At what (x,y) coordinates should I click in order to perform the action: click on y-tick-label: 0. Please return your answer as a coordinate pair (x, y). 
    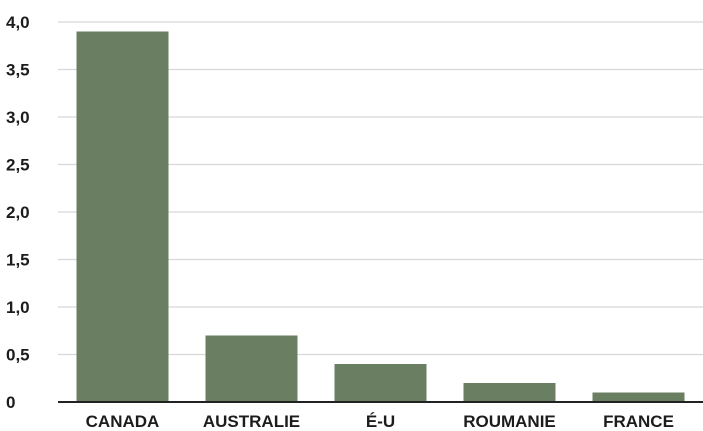
    Looking at the image, I should click on (10, 402).